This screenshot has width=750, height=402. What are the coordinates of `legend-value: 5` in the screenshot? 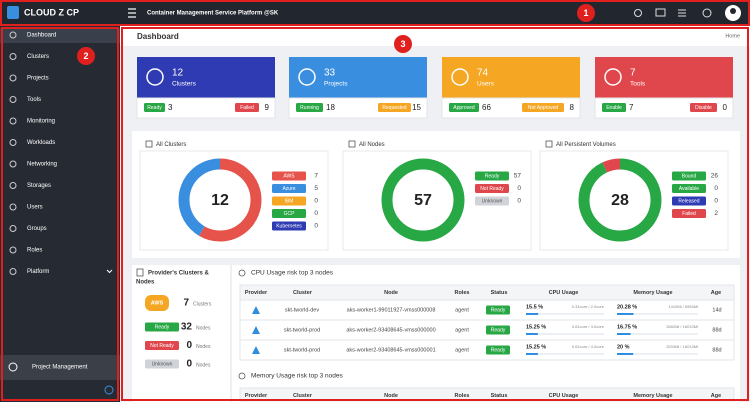 It's located at (316, 188).